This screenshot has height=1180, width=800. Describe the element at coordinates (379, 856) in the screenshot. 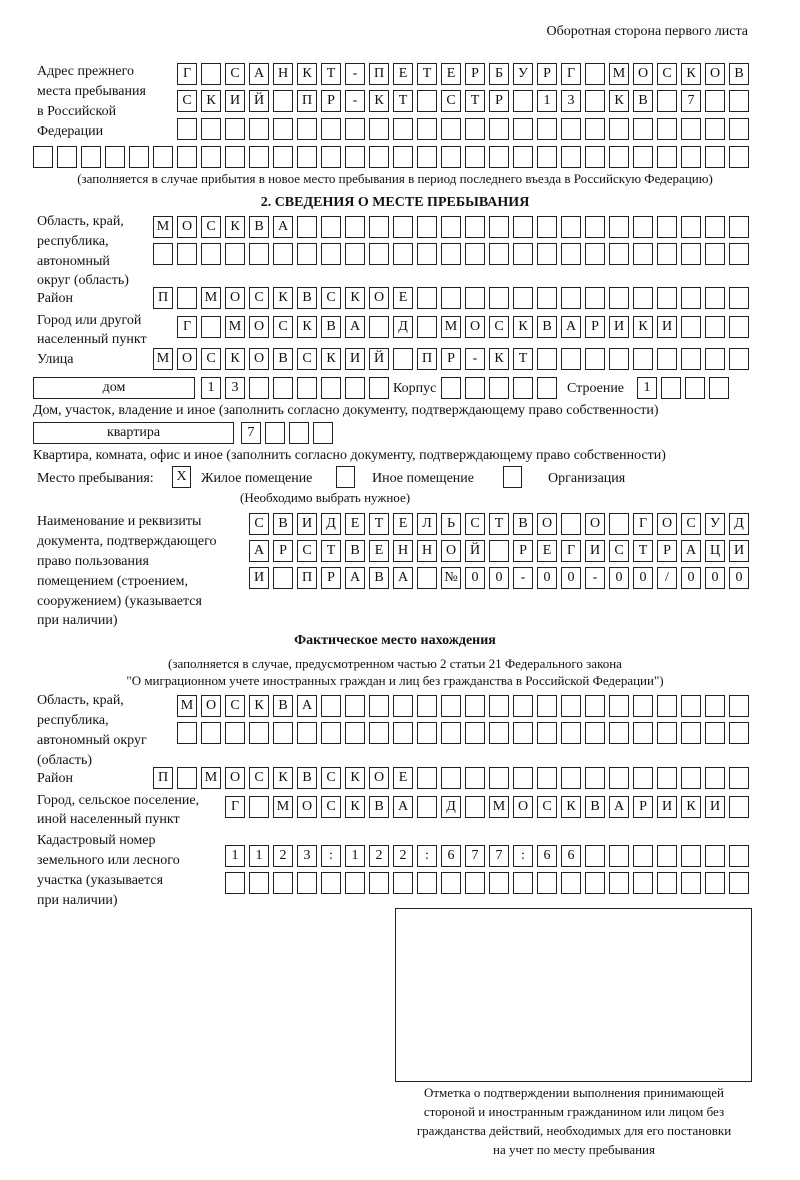

I see `char-cell: 2` at that location.